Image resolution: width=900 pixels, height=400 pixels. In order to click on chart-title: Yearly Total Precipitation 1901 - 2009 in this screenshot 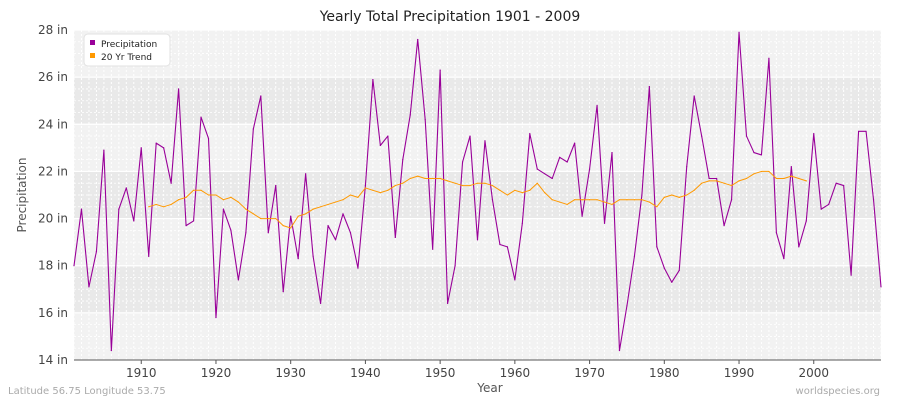, I will do `click(450, 17)`.